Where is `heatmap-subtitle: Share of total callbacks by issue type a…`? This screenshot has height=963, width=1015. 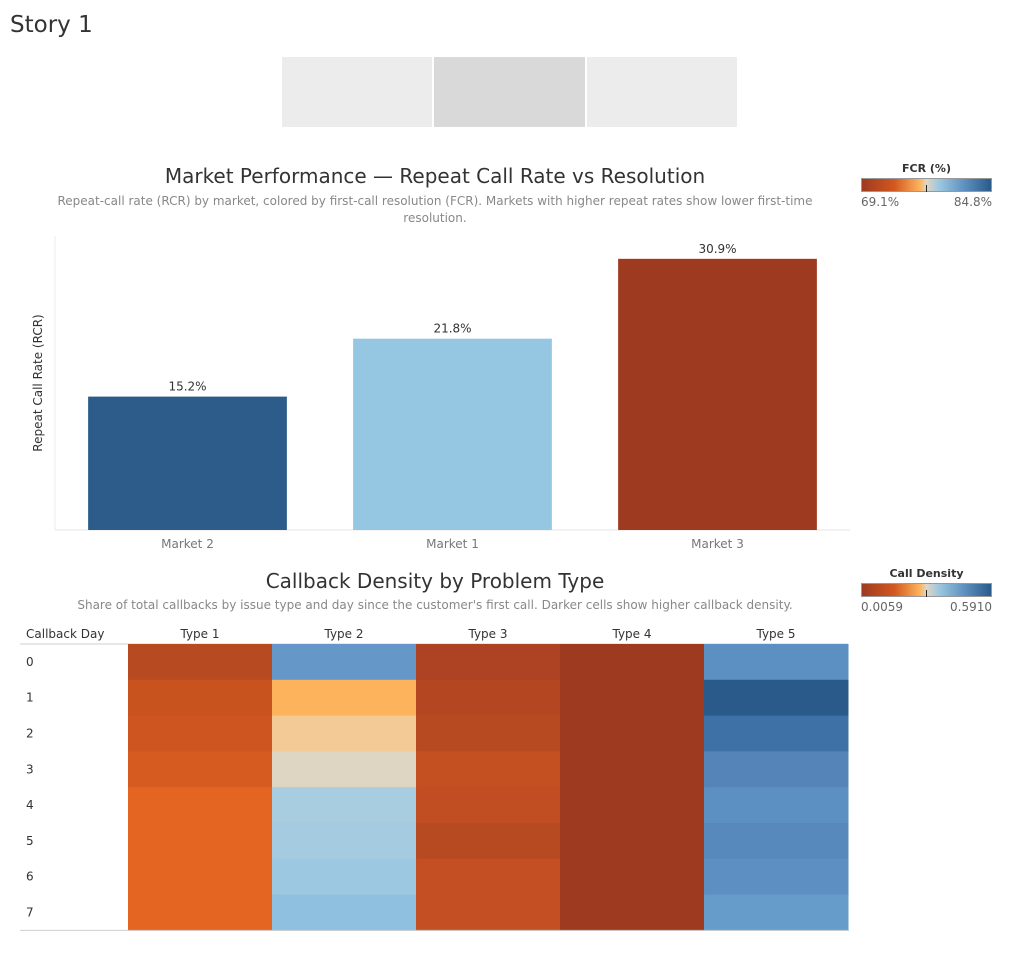
heatmap-subtitle: Share of total callbacks by issue type a… is located at coordinates (435, 605).